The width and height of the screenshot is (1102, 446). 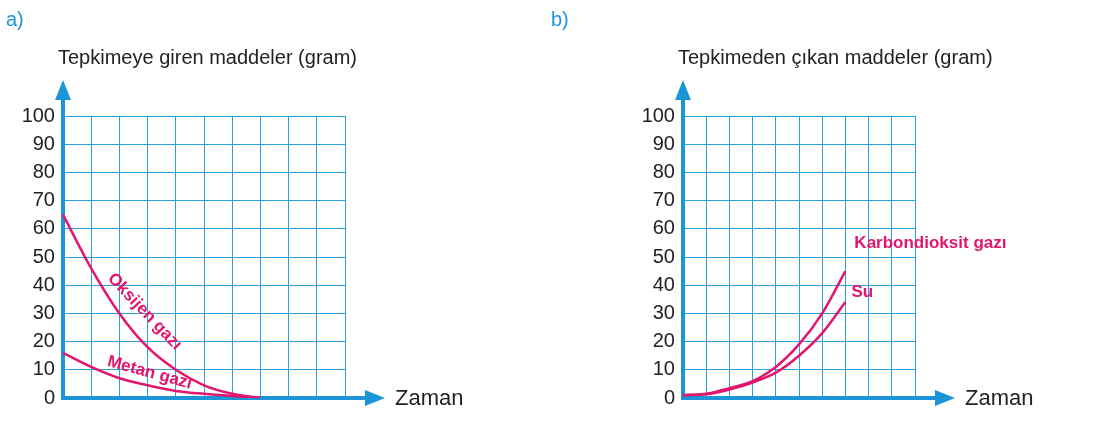 What do you see at coordinates (560, 19) in the screenshot?
I see `chart-title: b)` at bounding box center [560, 19].